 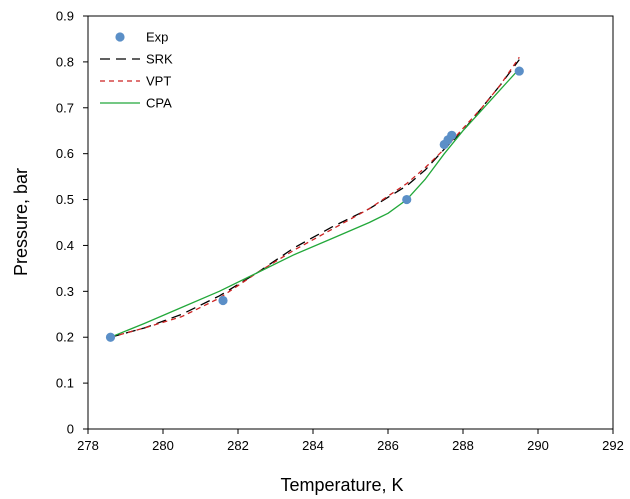 I want to click on x-tick-label: 284, so click(x=313, y=445).